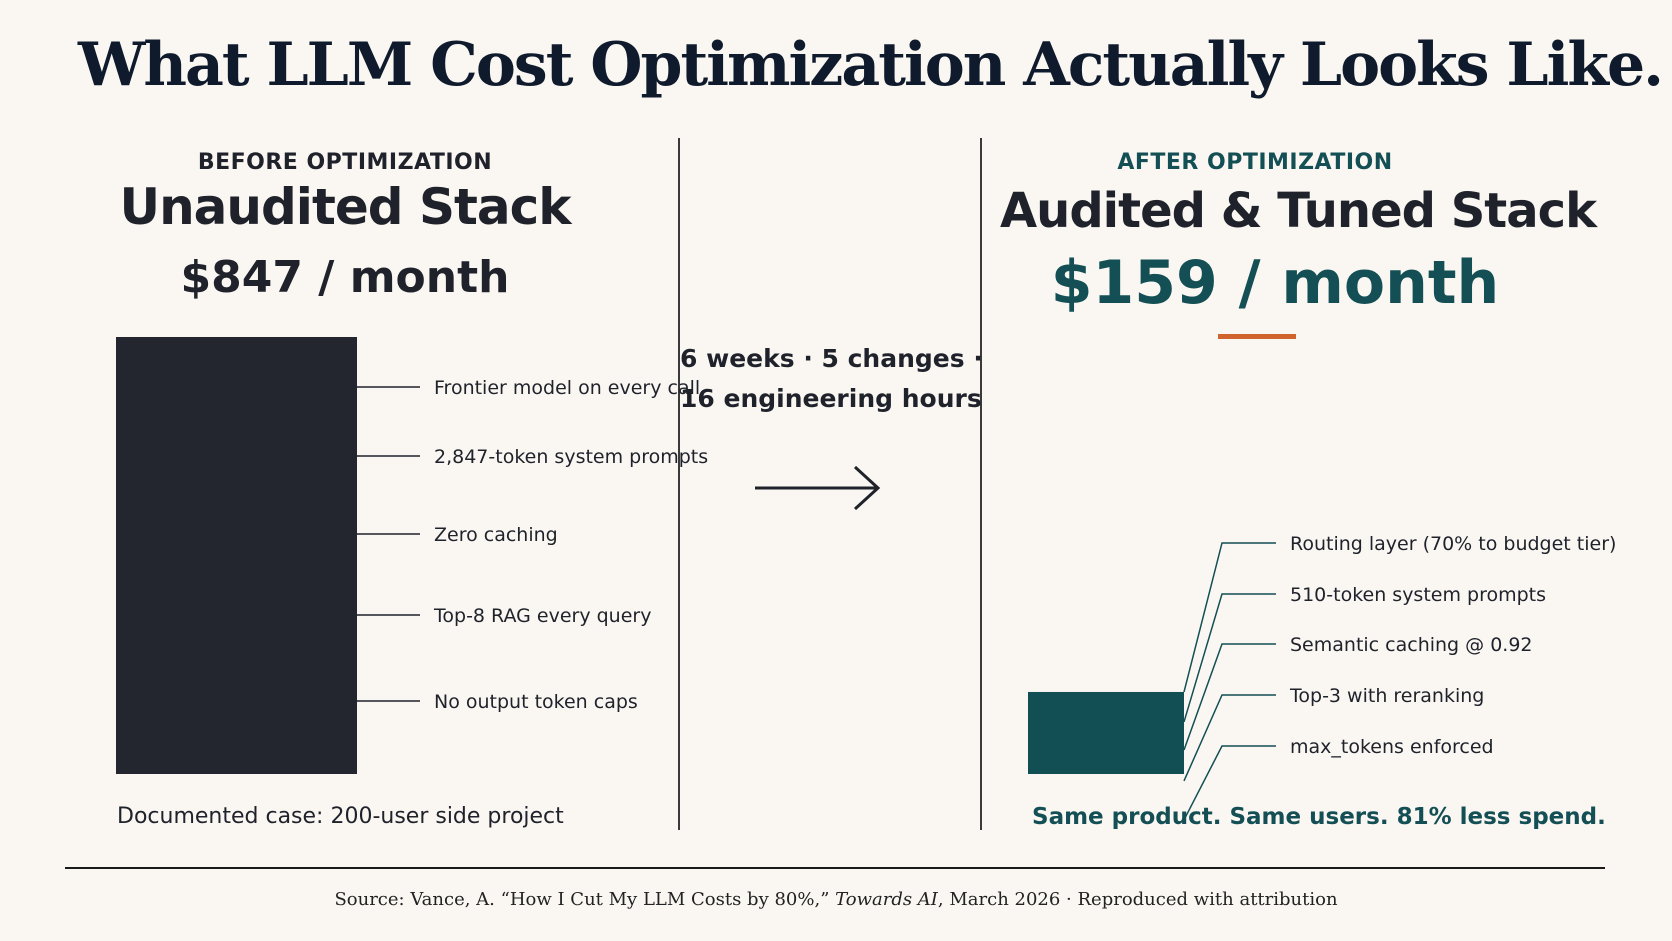 The height and width of the screenshot is (941, 1672). Describe the element at coordinates (345, 162) in the screenshot. I see `before-kicker: BEFORE OPTIMIZATION` at that location.